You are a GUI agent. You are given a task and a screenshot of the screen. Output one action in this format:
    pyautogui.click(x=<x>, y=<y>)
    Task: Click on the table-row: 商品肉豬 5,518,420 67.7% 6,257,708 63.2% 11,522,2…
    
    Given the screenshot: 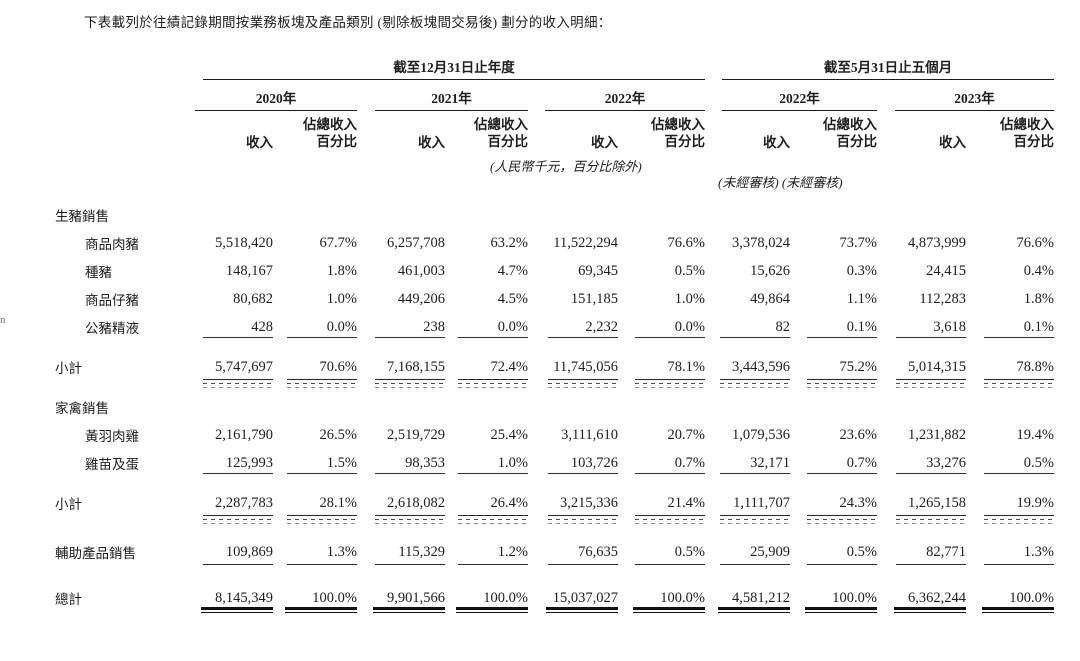 What is the action you would take?
    pyautogui.click(x=554, y=243)
    